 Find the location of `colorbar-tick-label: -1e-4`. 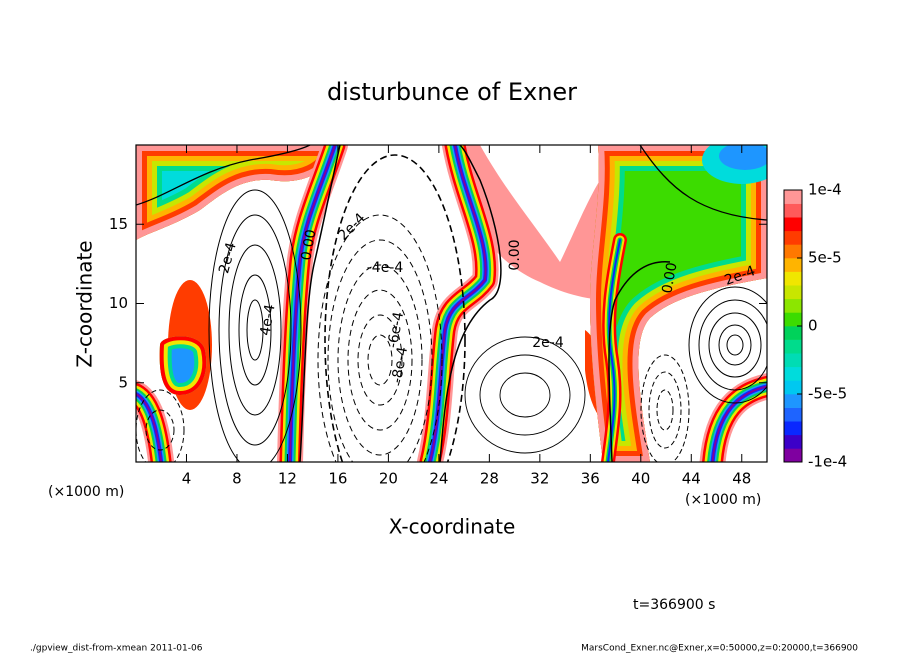

colorbar-tick-label: -1e-4 is located at coordinates (827, 462).